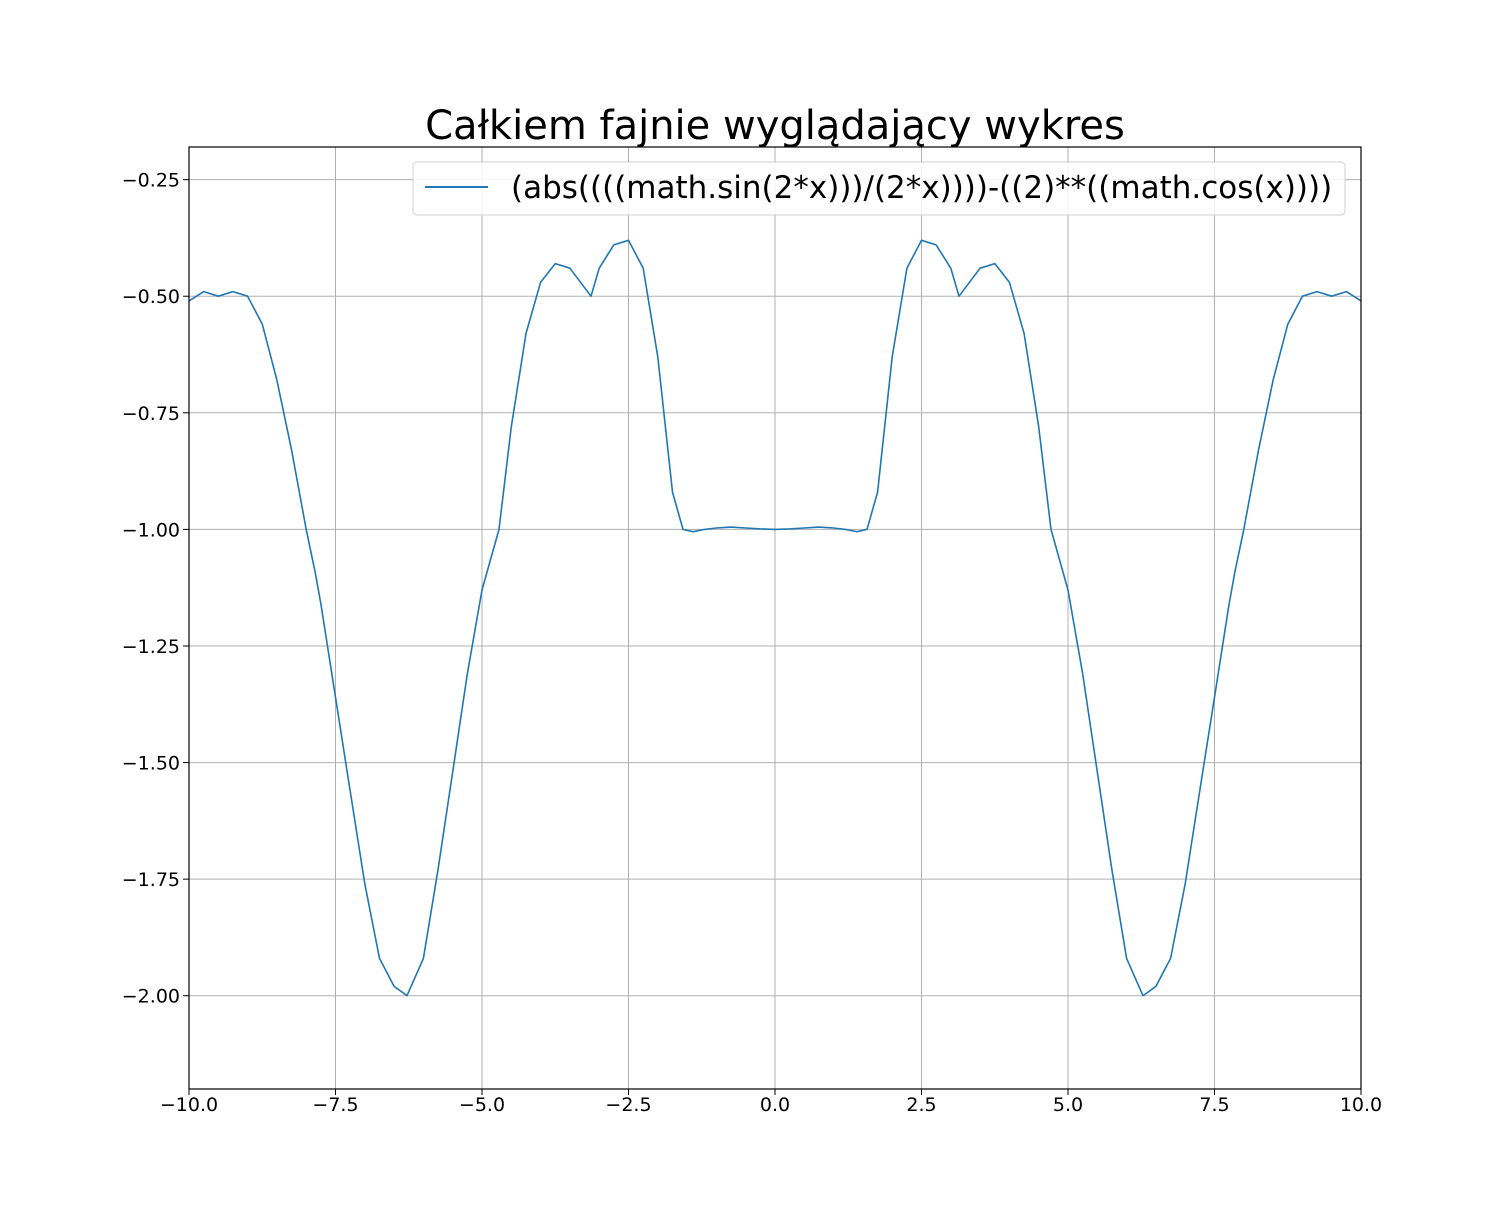 The height and width of the screenshot is (1224, 1512). Describe the element at coordinates (151, 764) in the screenshot. I see `y-tick-label: −1.50` at that location.